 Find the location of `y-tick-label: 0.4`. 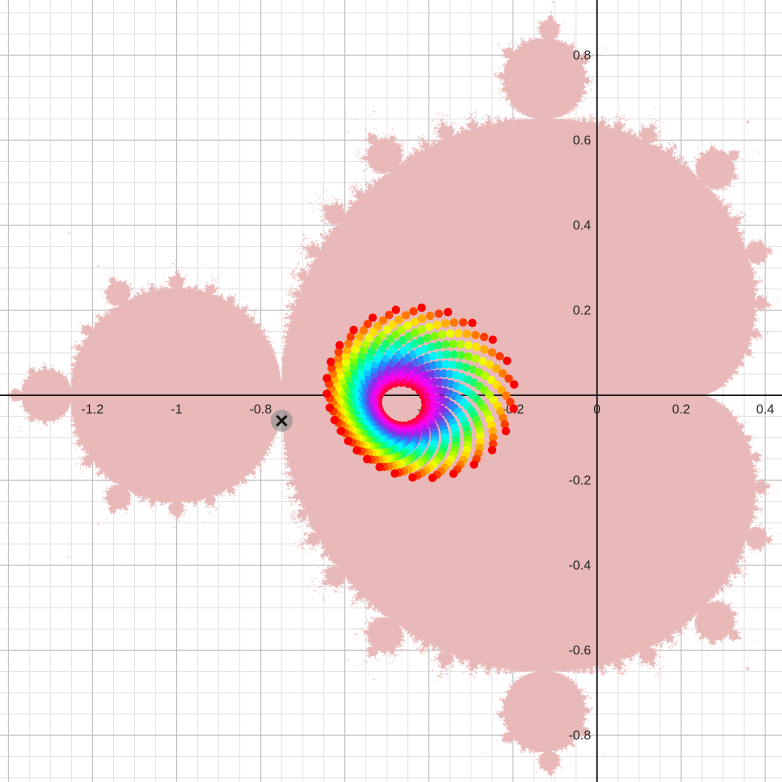

y-tick-label: 0.4 is located at coordinates (582, 224).